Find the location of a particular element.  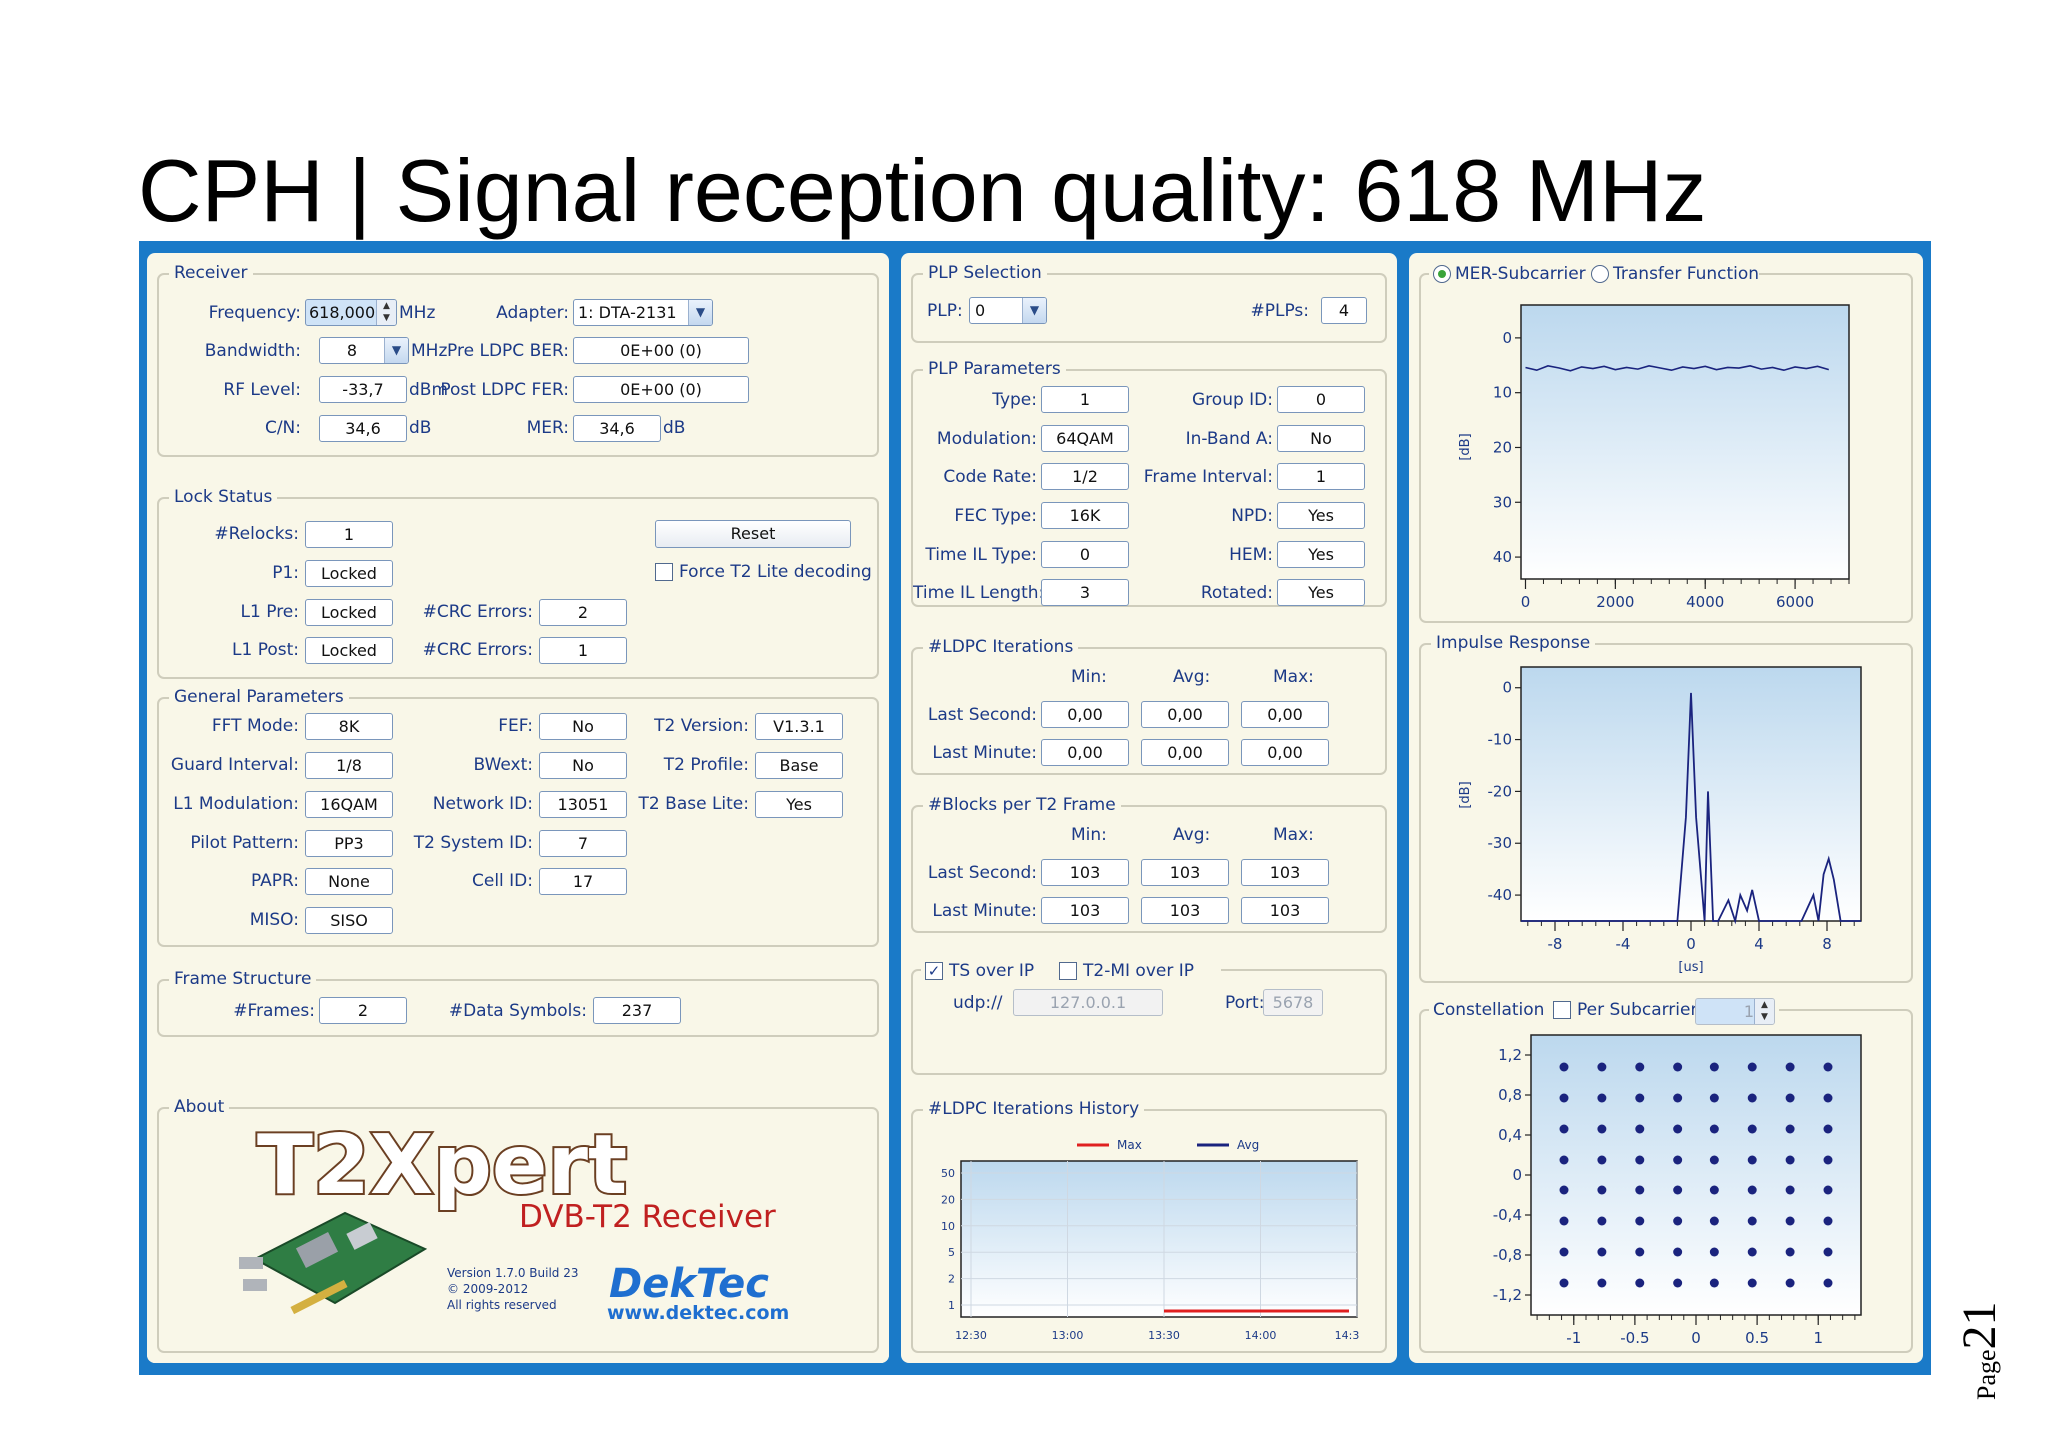

blocks-col-avg: Avg: is located at coordinates (1192, 835).